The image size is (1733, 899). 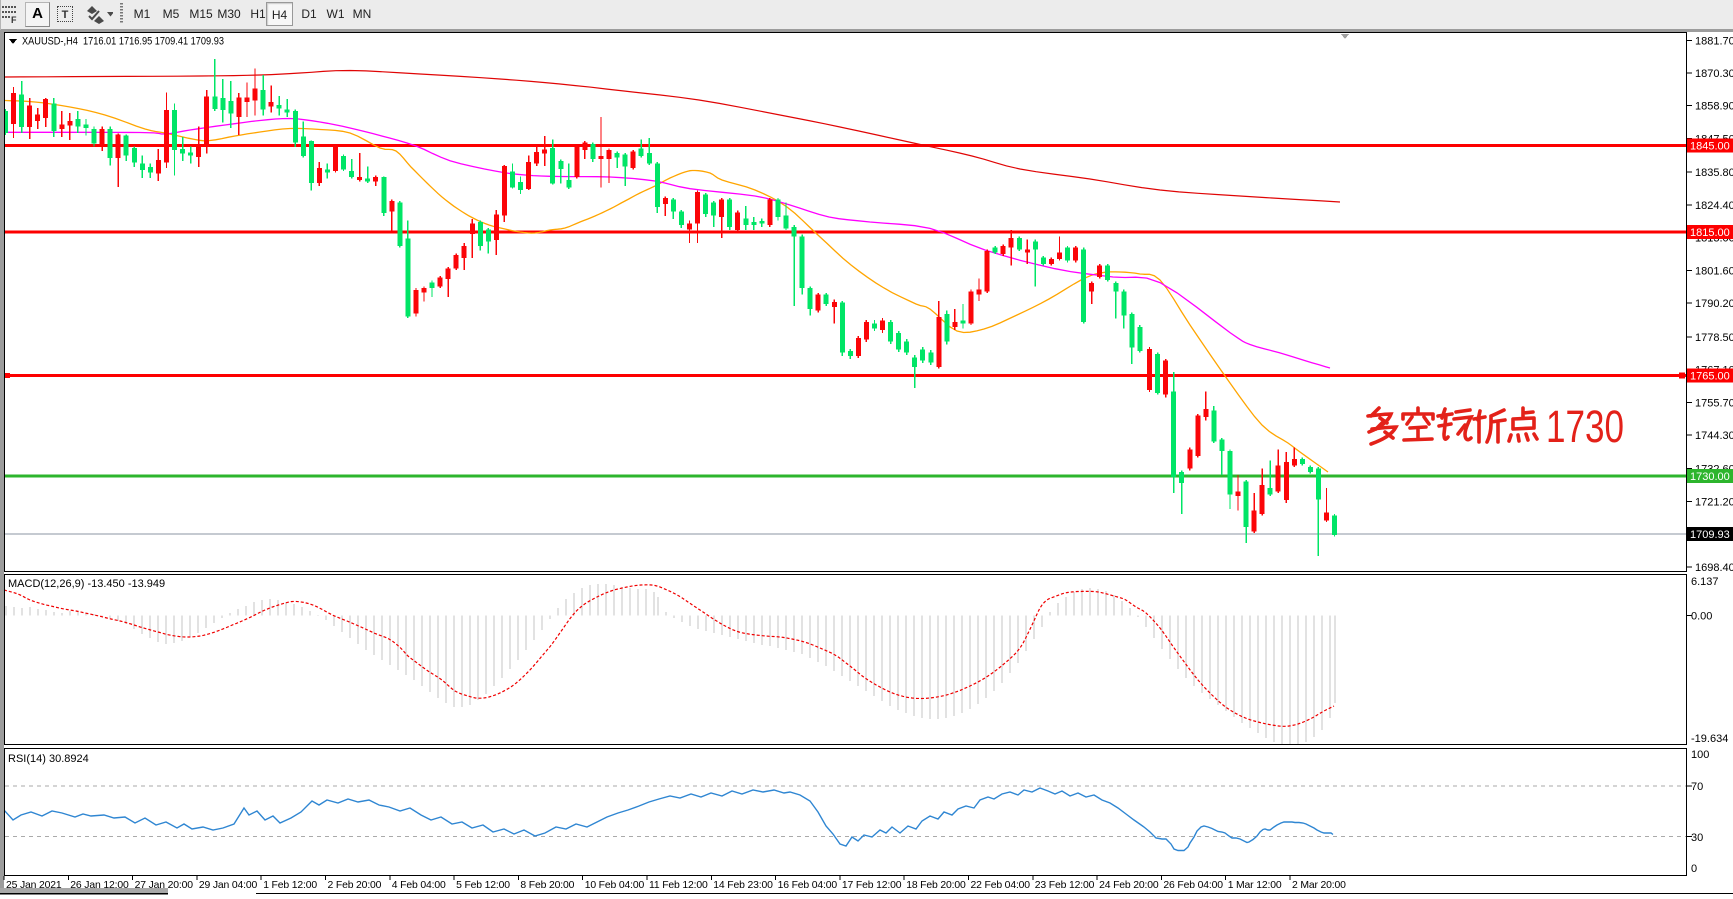 I want to click on svg-text: 1778.50, so click(x=1714, y=338).